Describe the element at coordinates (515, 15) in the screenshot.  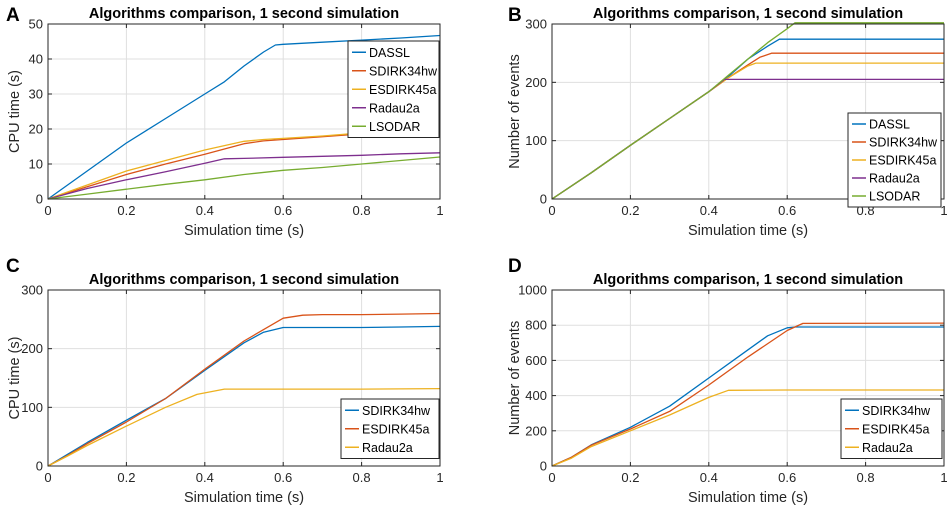
I see `panel-label: B` at that location.